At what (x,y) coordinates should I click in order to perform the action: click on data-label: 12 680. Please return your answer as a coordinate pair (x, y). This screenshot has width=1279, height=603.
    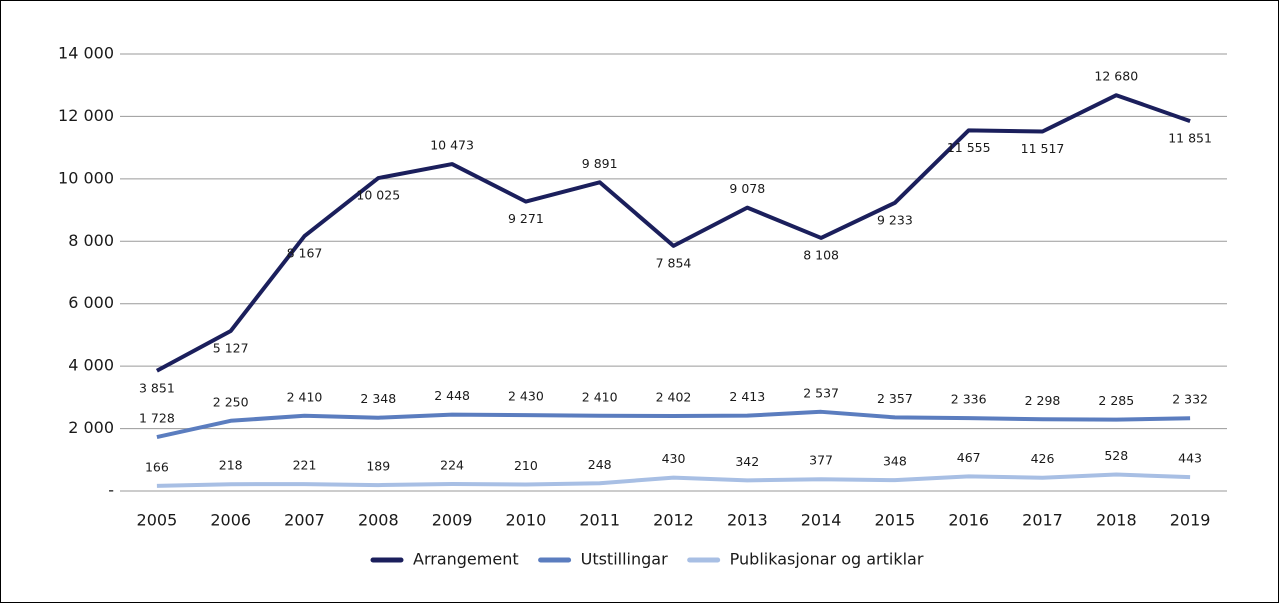
    Looking at the image, I should click on (1116, 76).